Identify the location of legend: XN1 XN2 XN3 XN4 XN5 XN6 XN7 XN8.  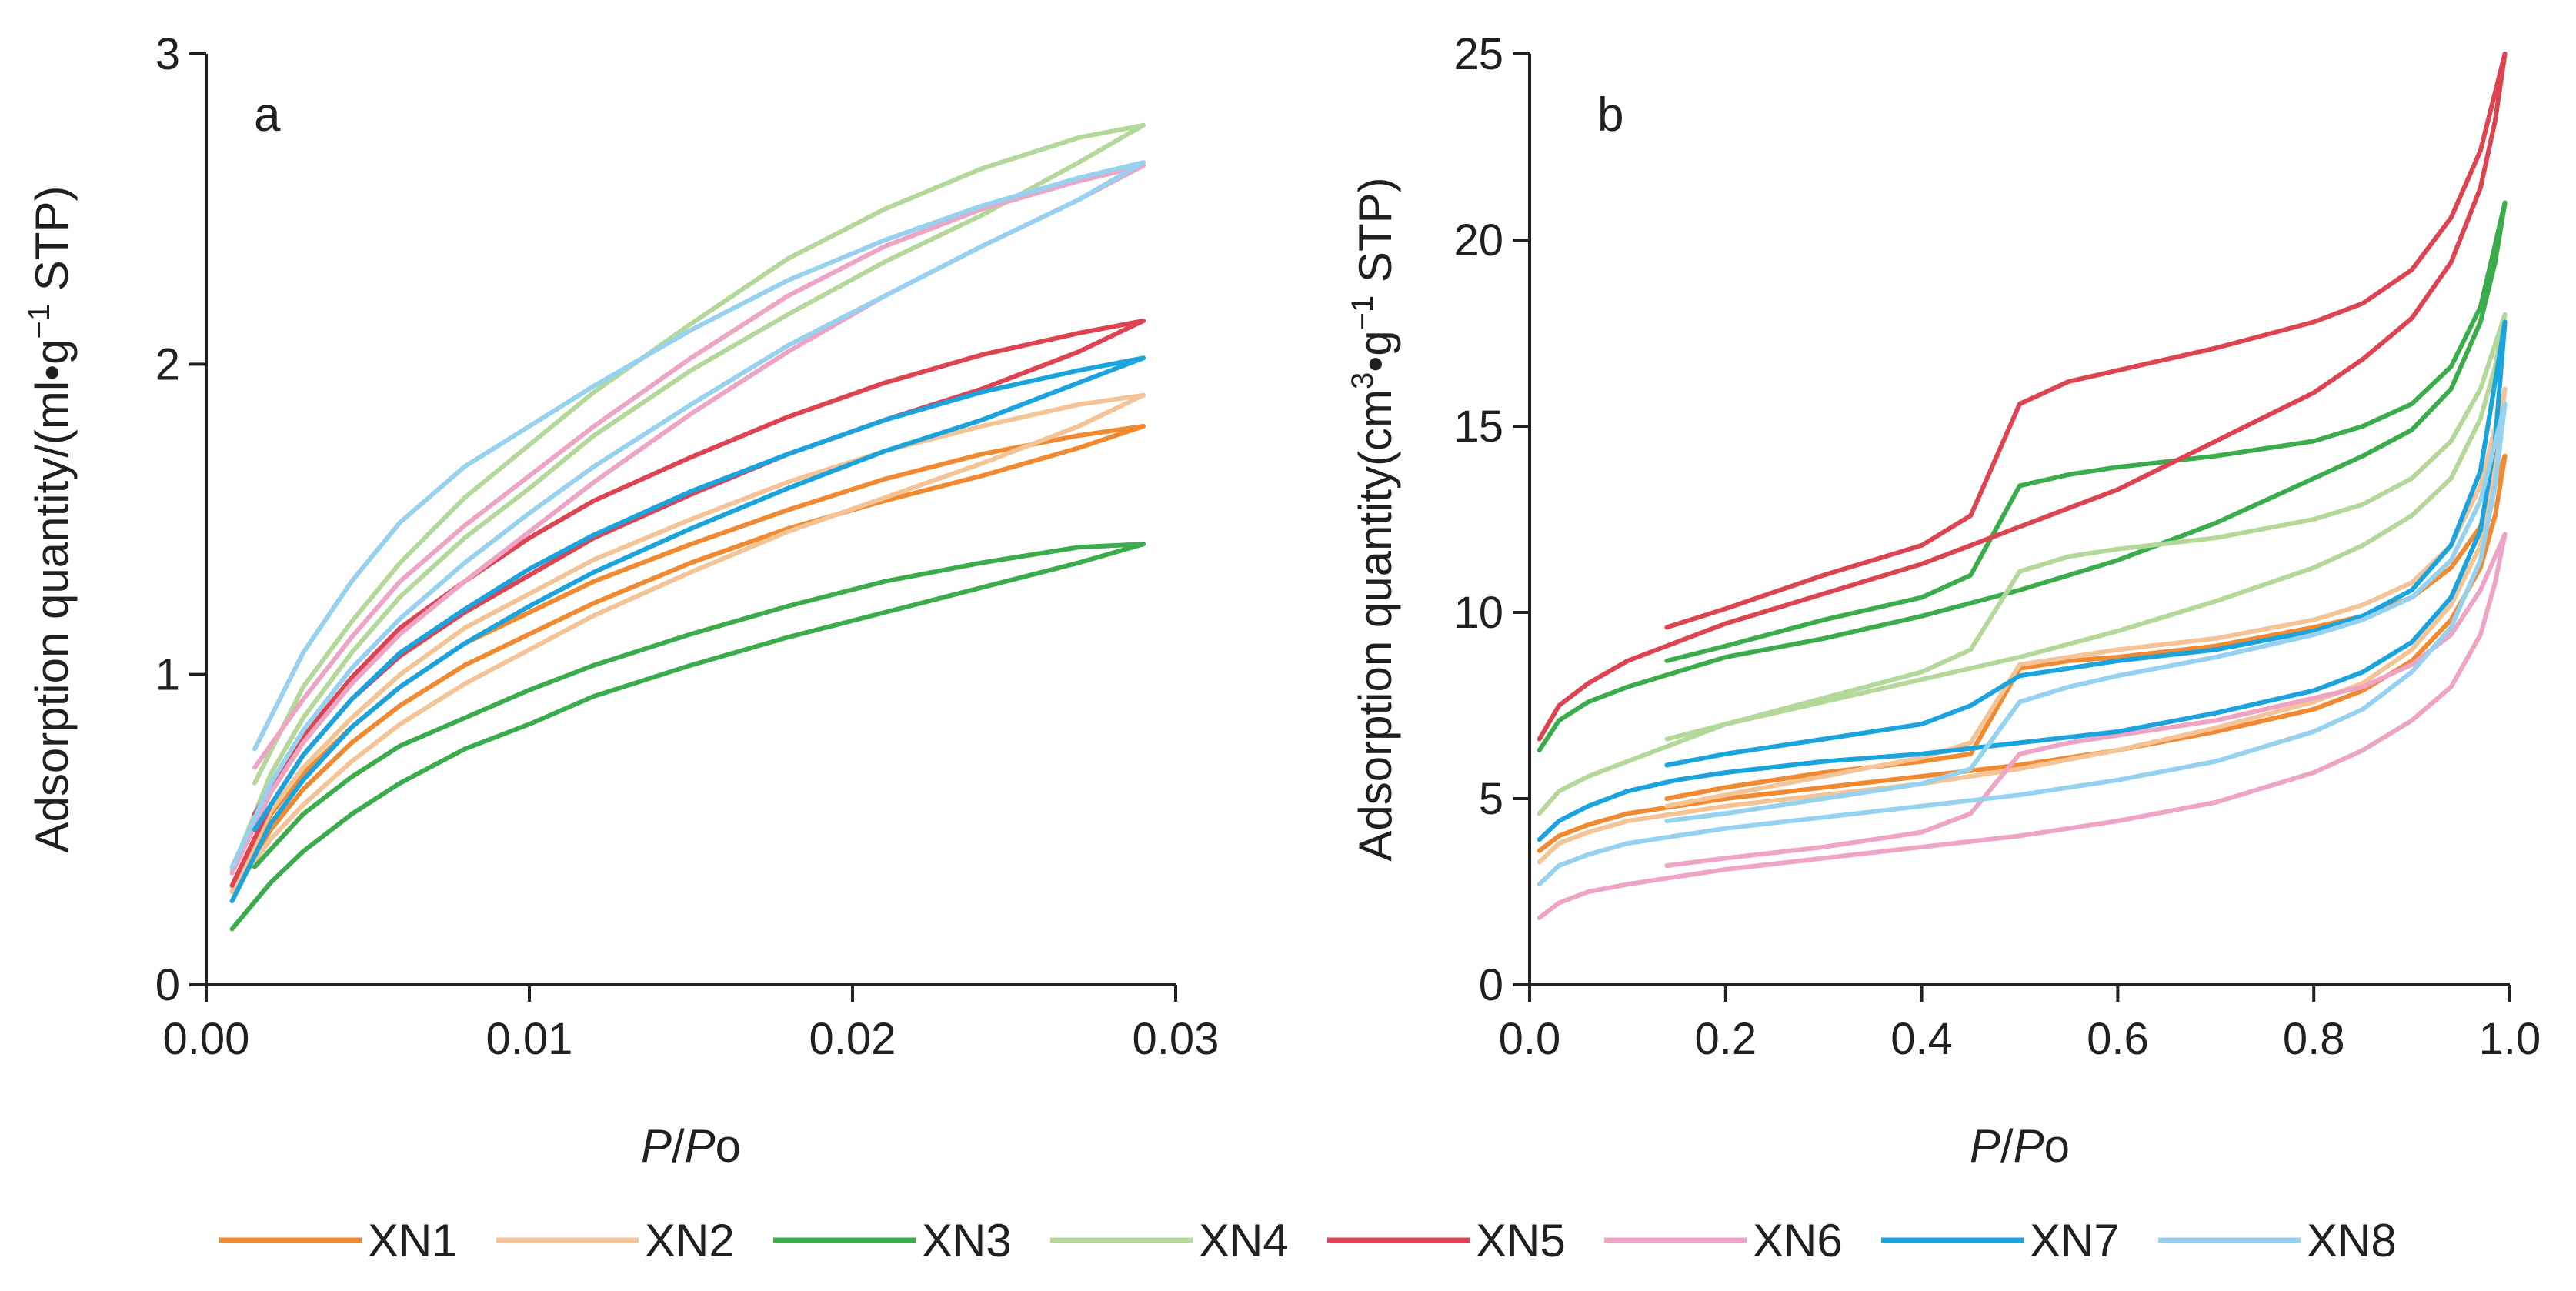
(1308, 1241).